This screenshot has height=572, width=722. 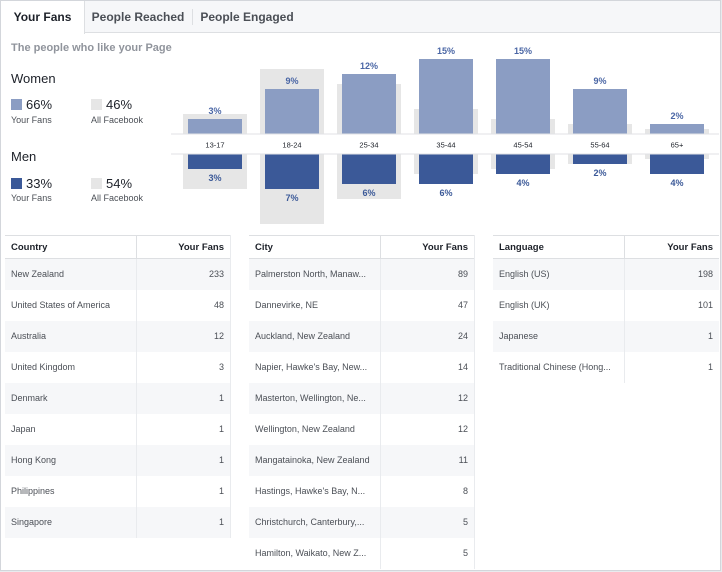 What do you see at coordinates (521, 247) in the screenshot?
I see `language-column-header: Language` at bounding box center [521, 247].